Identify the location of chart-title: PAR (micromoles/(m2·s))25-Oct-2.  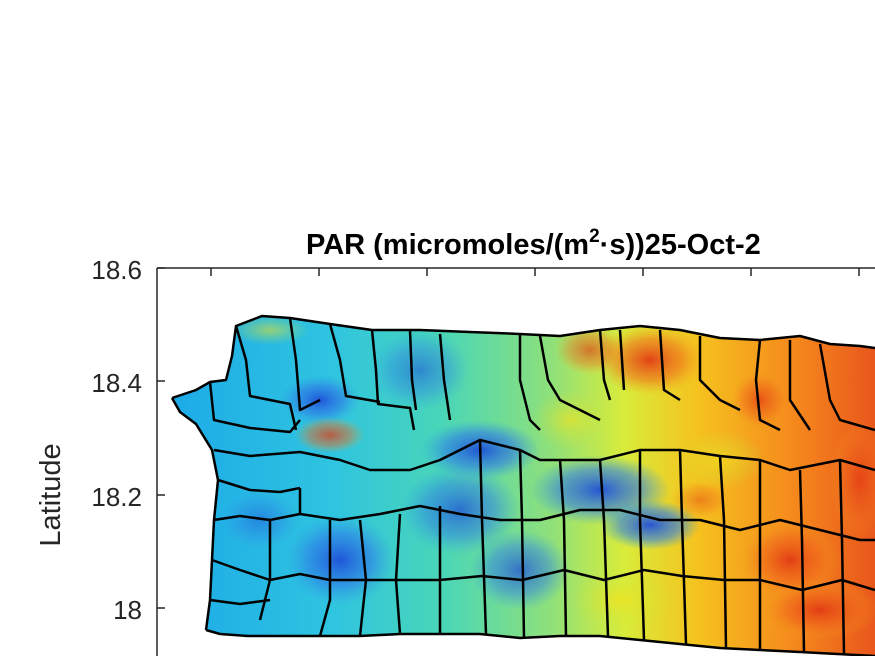
(533, 243).